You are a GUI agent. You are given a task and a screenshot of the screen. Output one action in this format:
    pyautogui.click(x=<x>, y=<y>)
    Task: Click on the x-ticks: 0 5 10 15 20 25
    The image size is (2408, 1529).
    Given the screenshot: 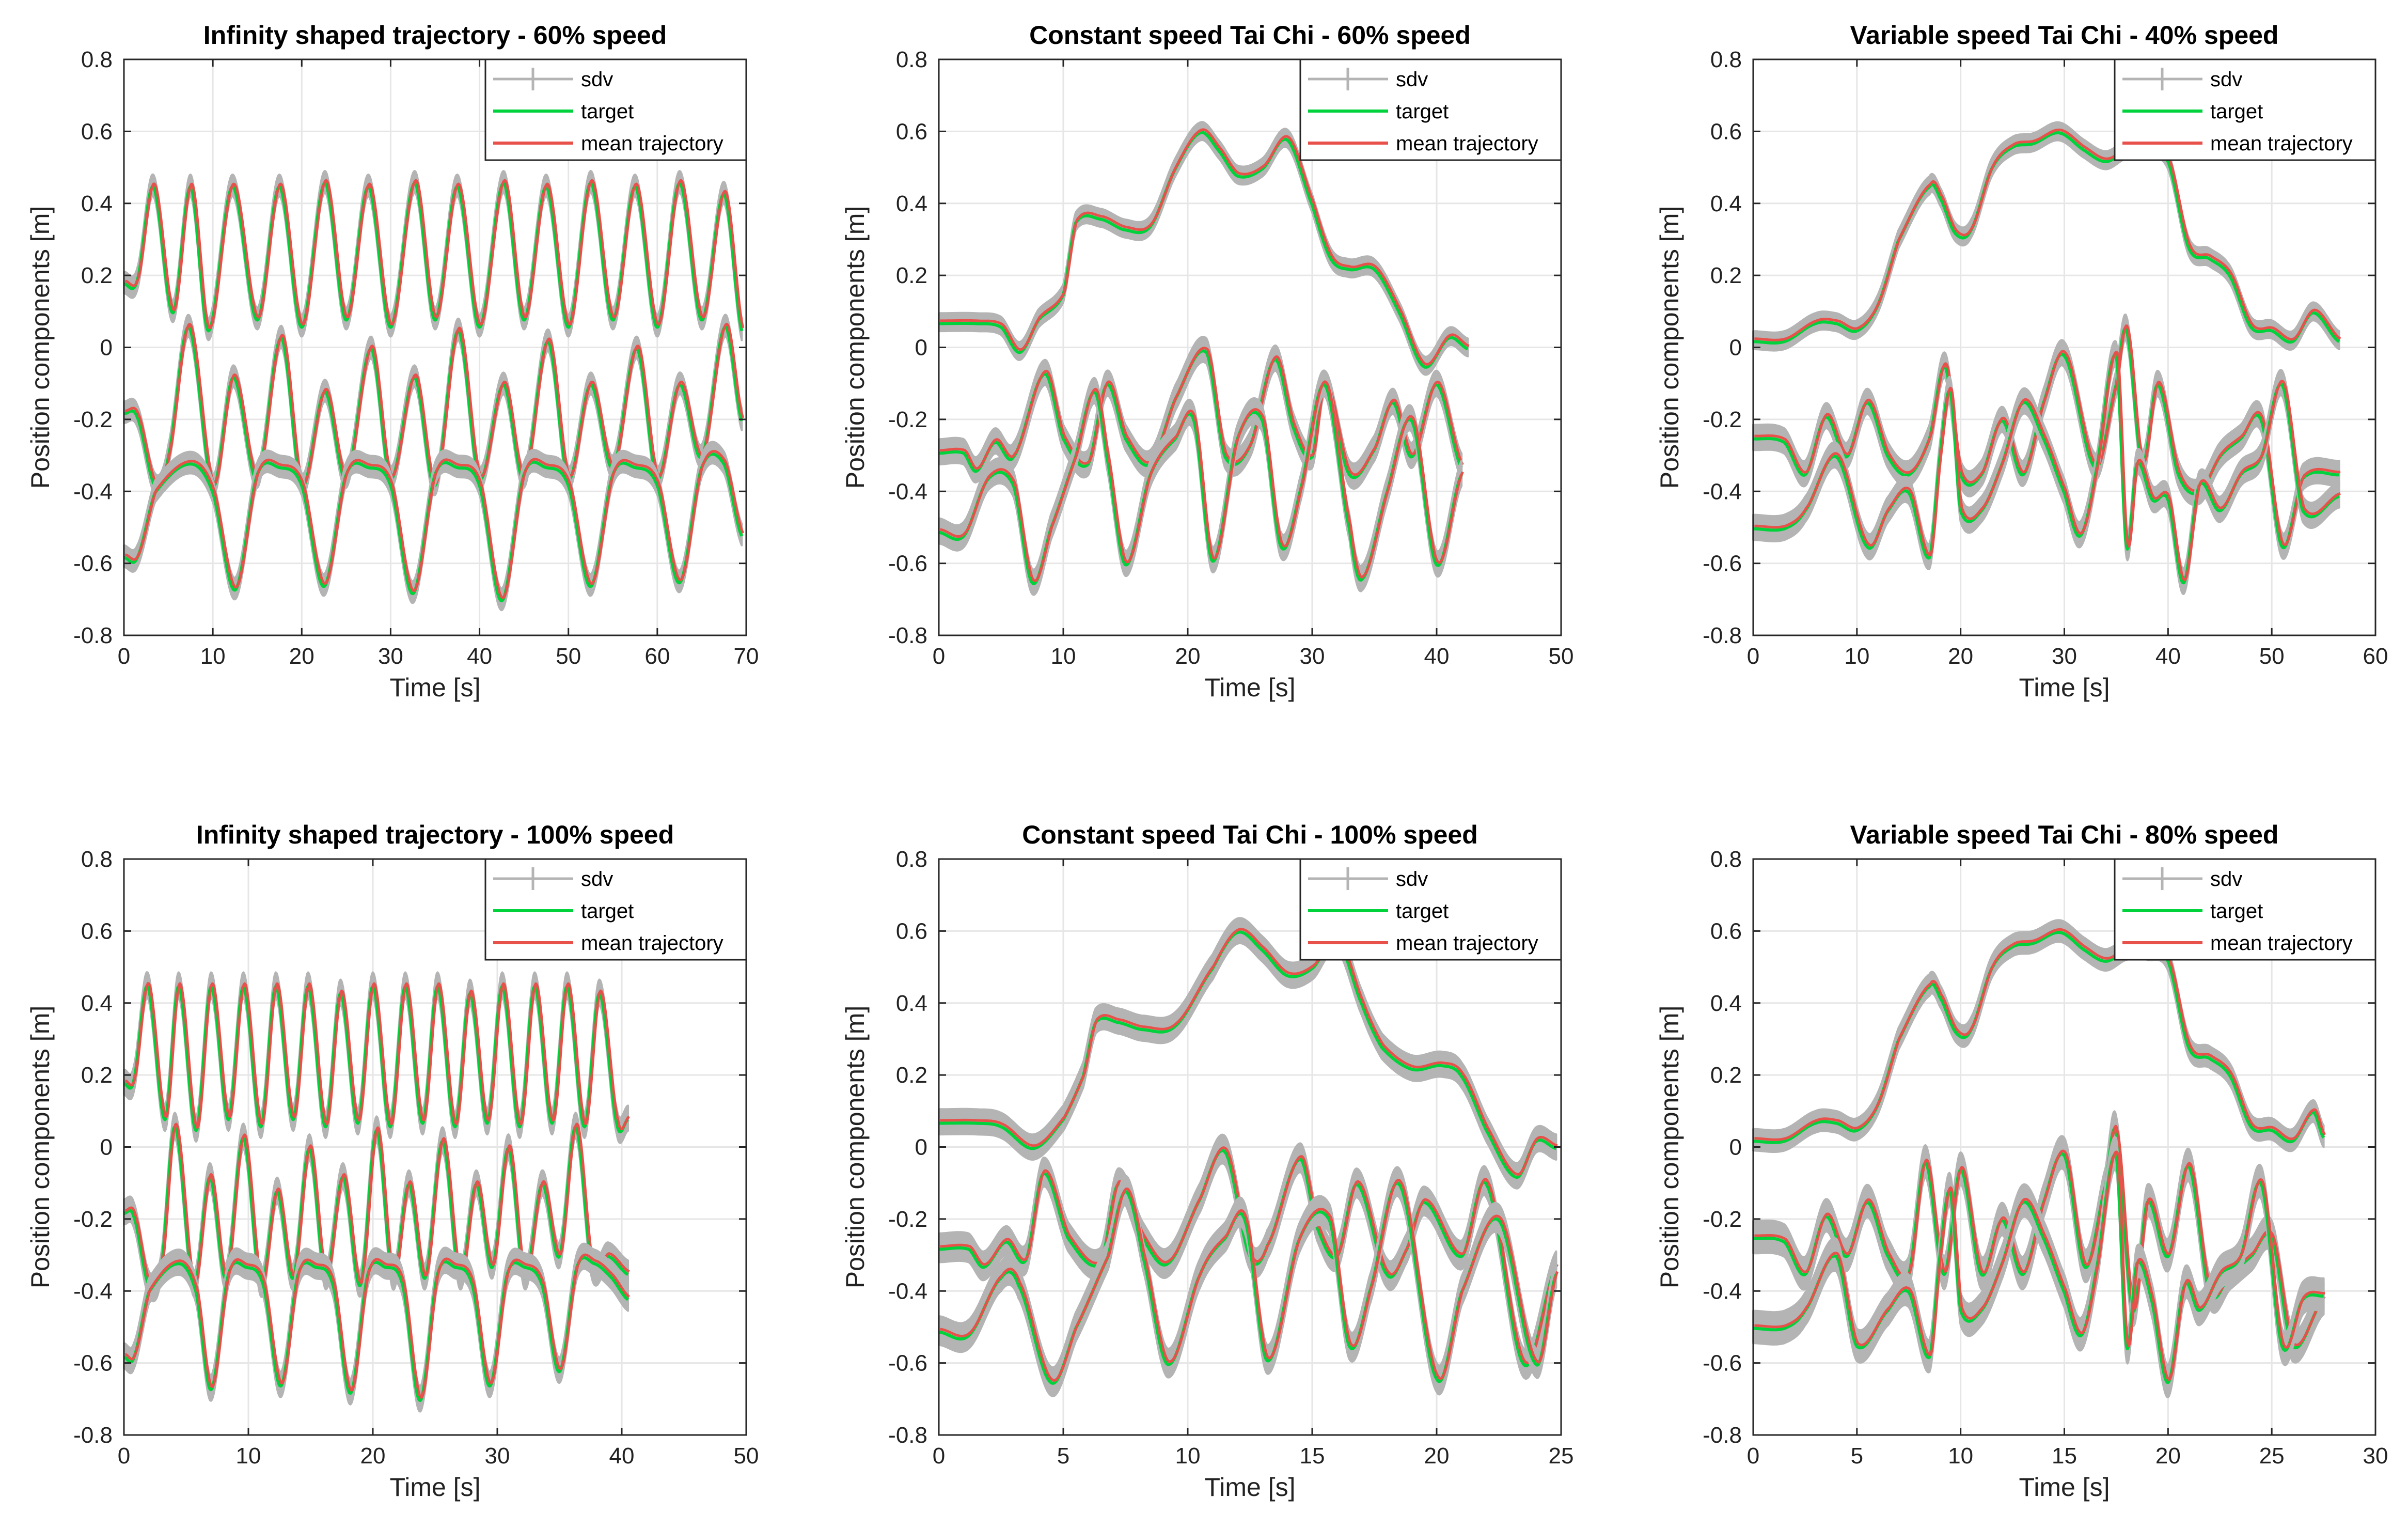 What is the action you would take?
    pyautogui.click(x=1253, y=1164)
    